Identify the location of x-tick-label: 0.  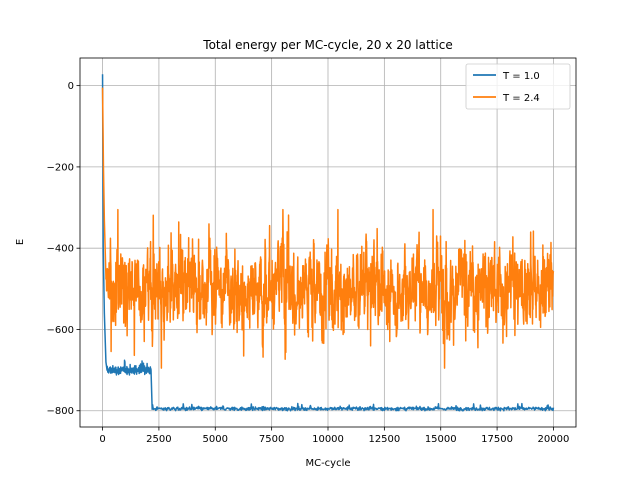
(102, 439).